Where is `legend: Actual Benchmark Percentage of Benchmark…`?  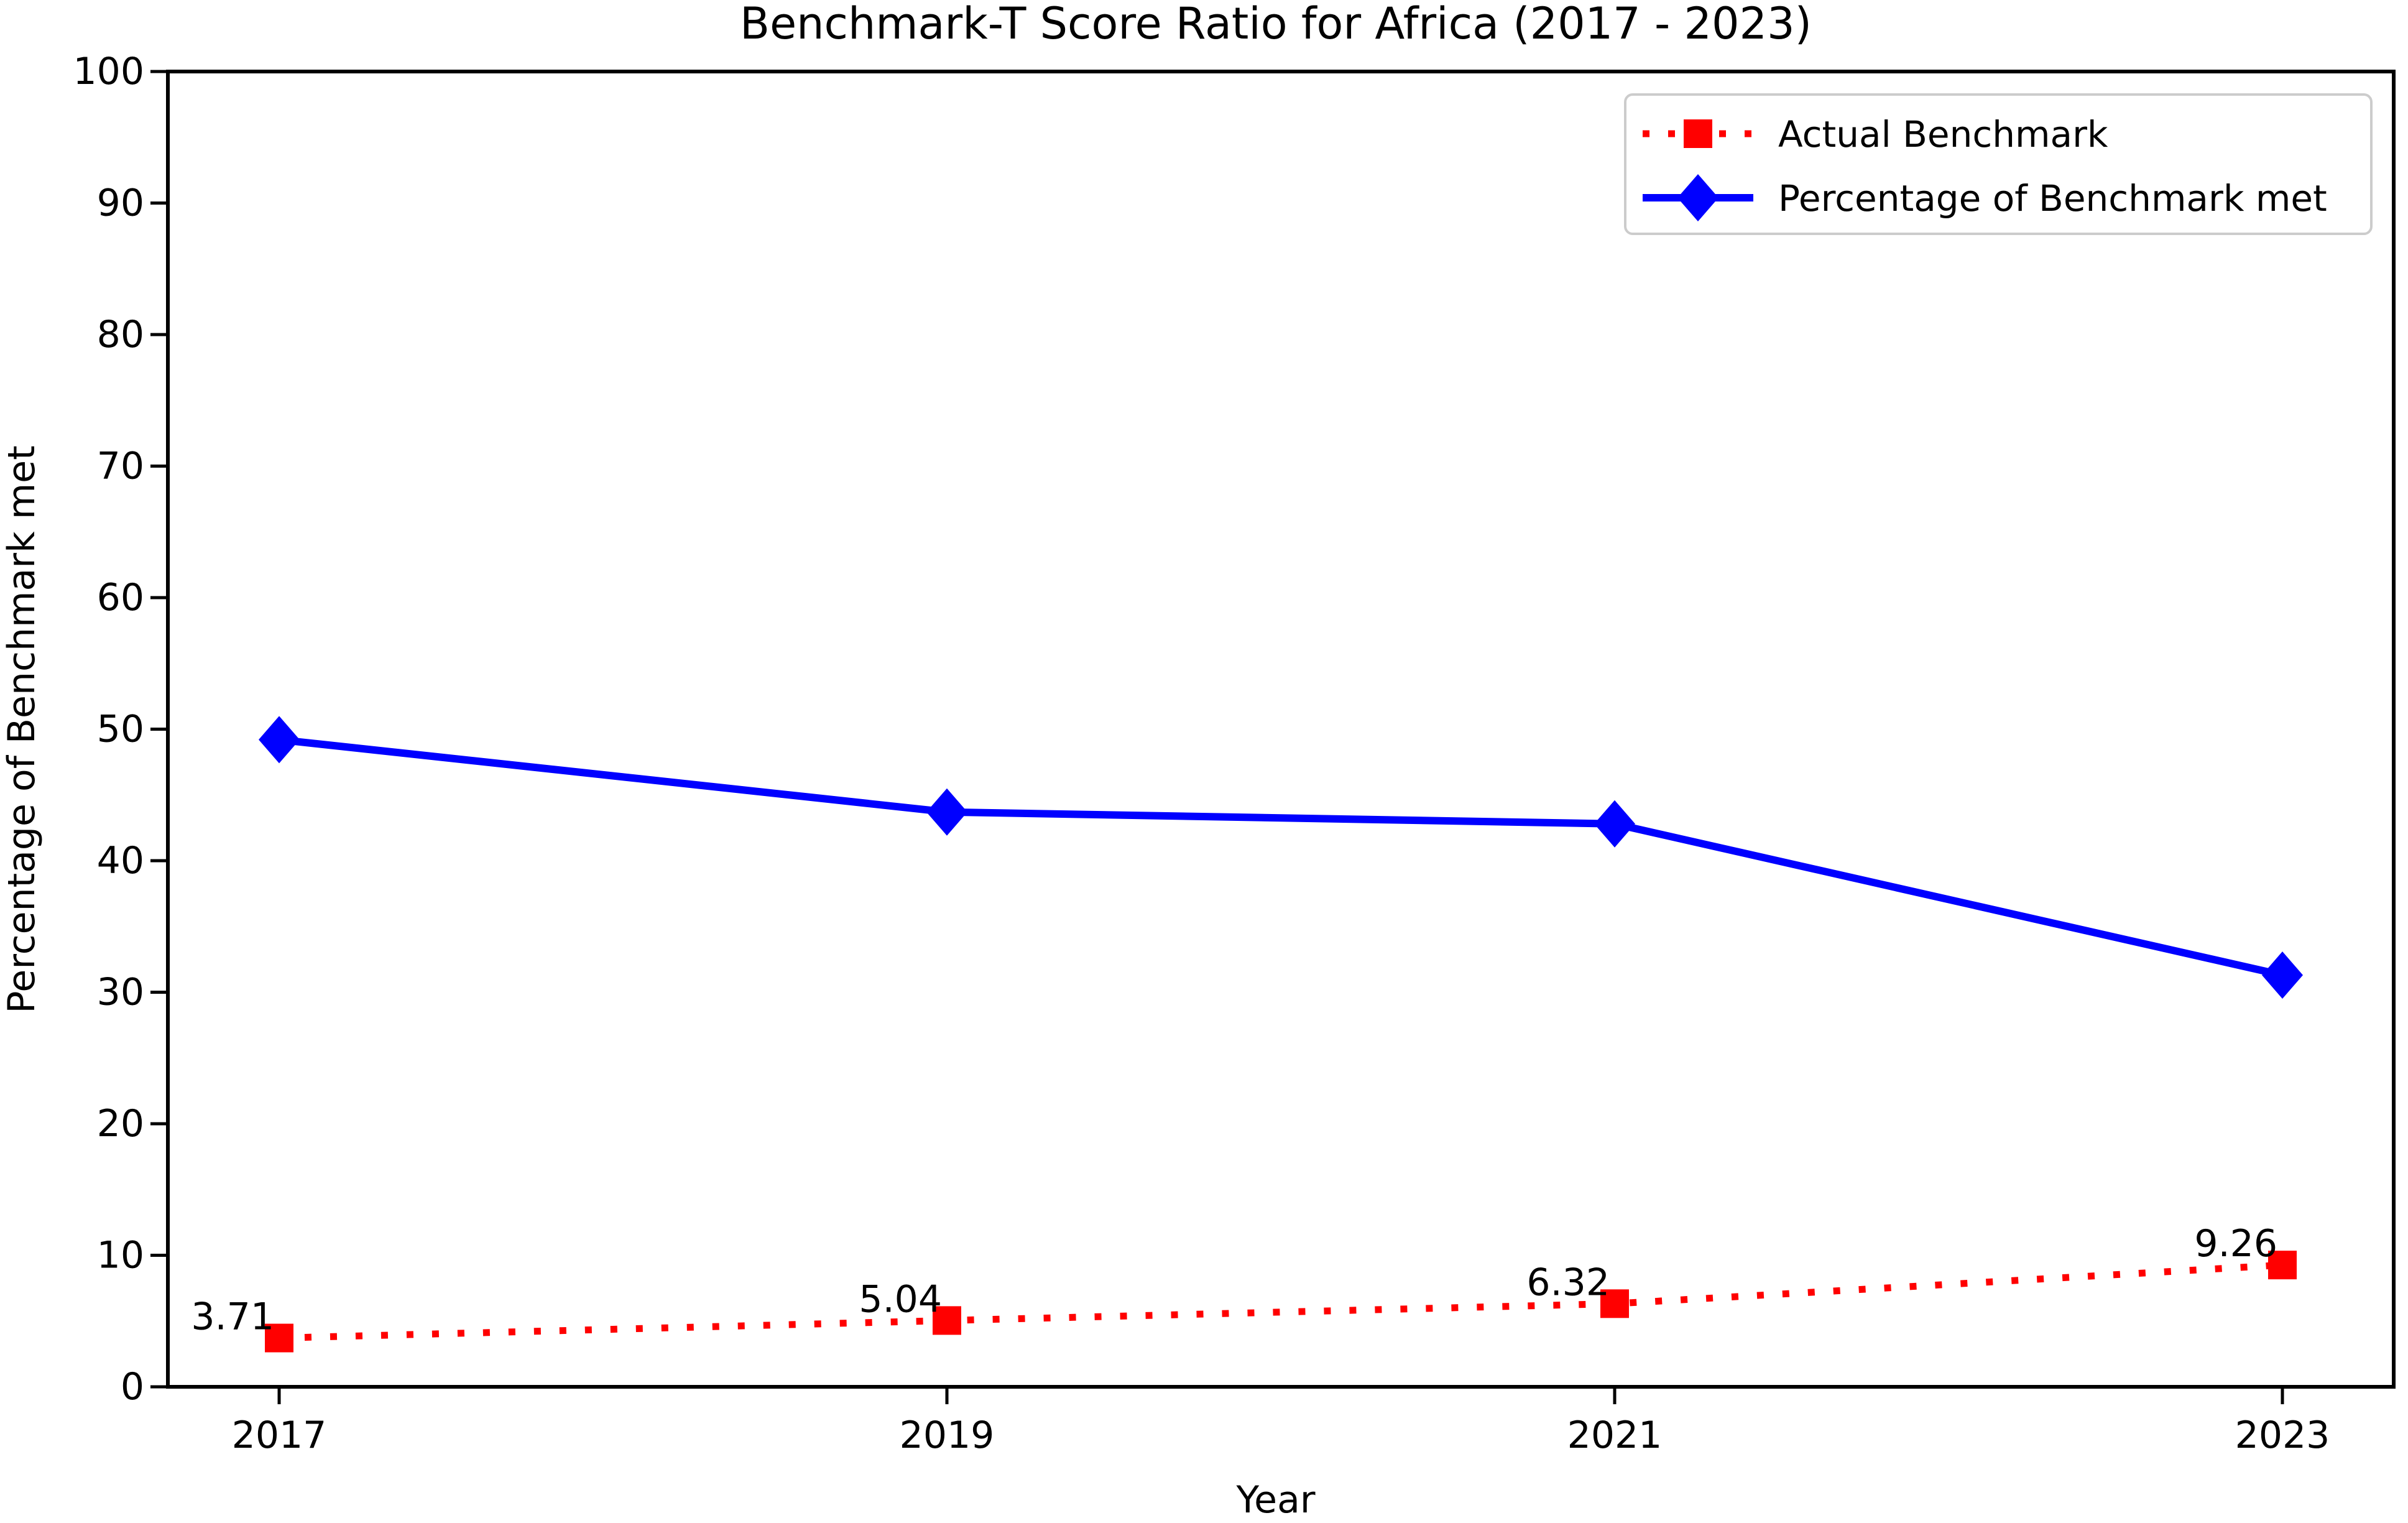 legend: Actual Benchmark Percentage of Benchmark… is located at coordinates (1999, 164).